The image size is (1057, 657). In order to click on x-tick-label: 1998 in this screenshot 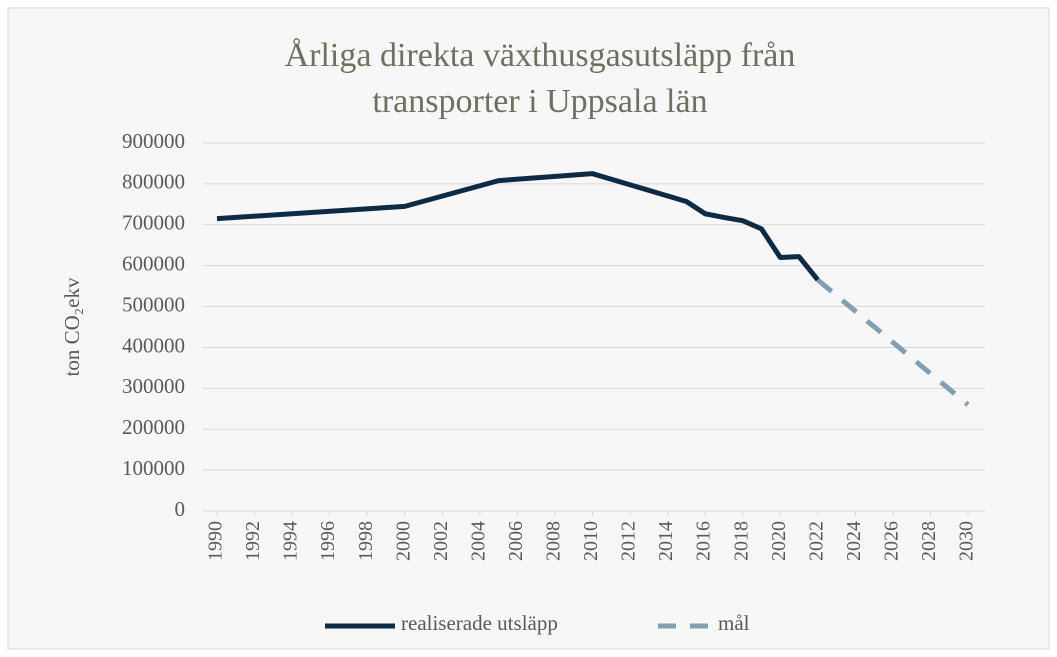, I will do `click(366, 541)`.